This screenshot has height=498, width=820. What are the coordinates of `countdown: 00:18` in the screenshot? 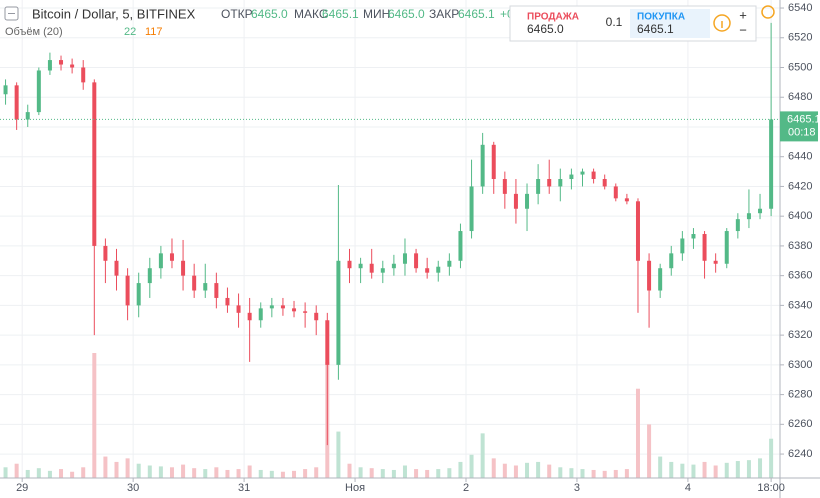 It's located at (802, 132).